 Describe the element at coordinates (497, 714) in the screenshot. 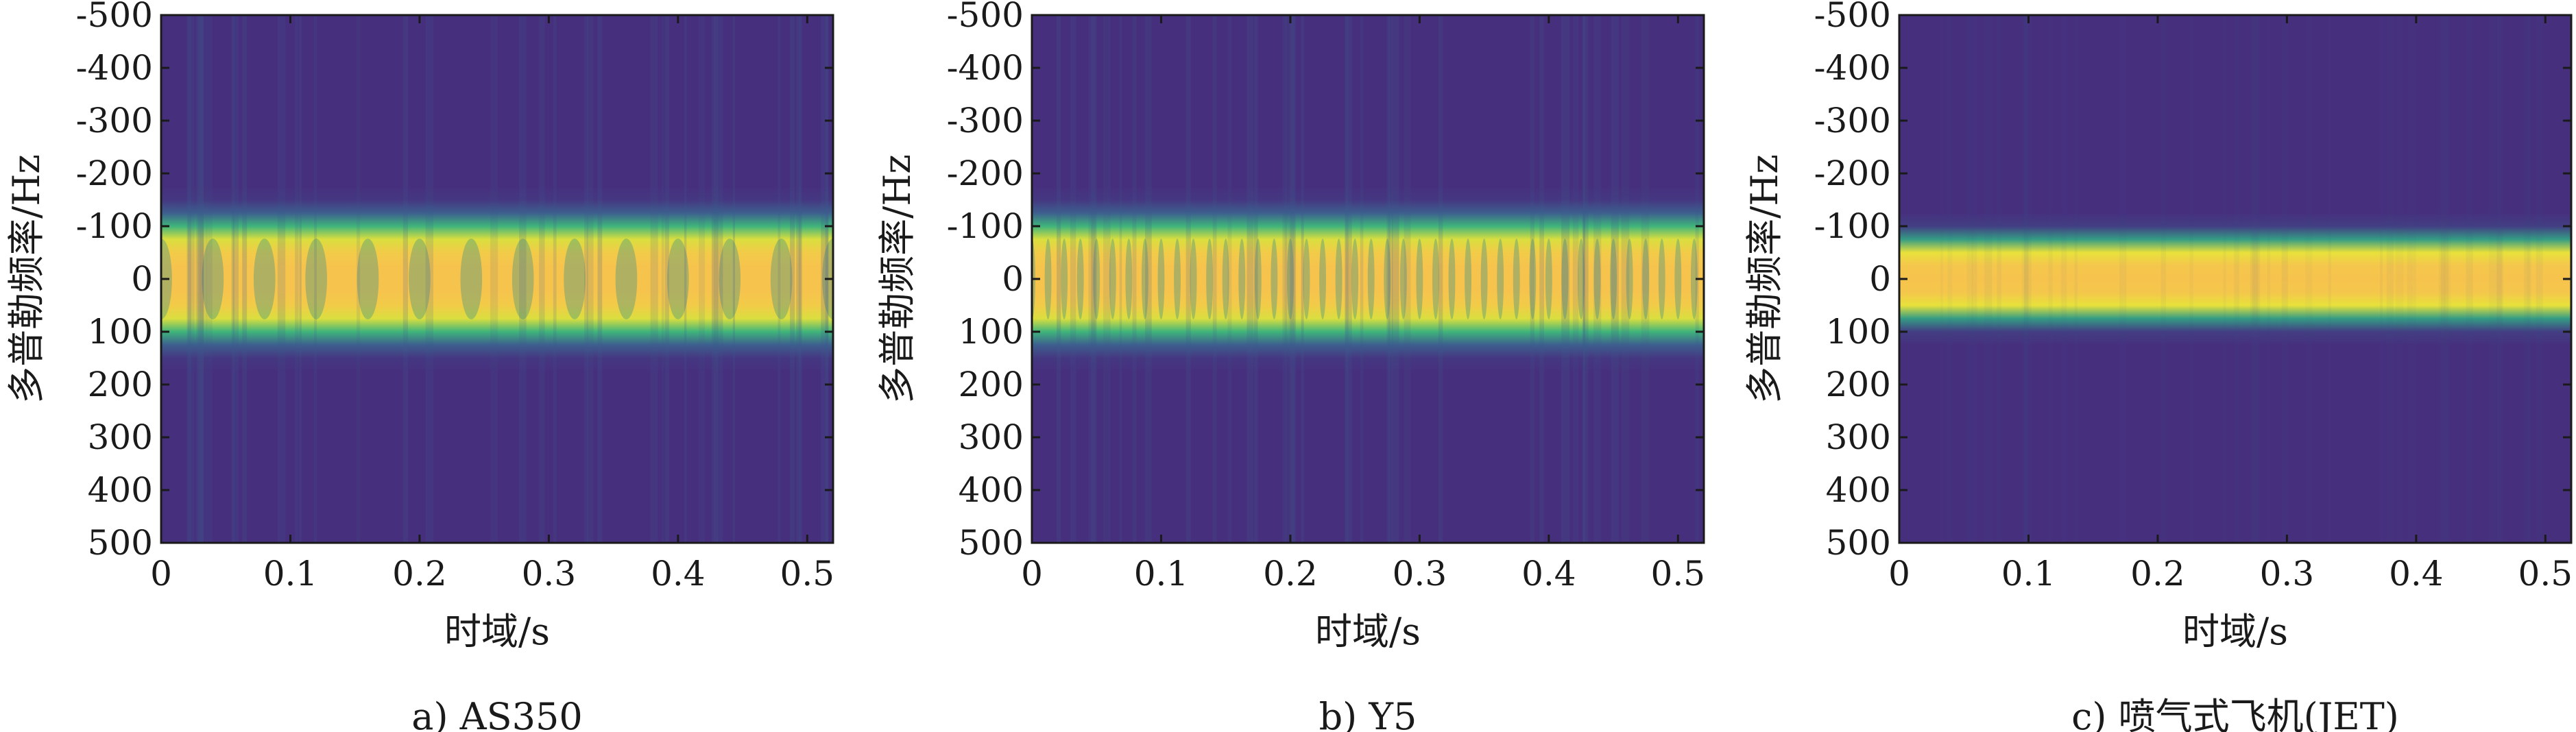

I see `caption-as350: a) AS350` at that location.